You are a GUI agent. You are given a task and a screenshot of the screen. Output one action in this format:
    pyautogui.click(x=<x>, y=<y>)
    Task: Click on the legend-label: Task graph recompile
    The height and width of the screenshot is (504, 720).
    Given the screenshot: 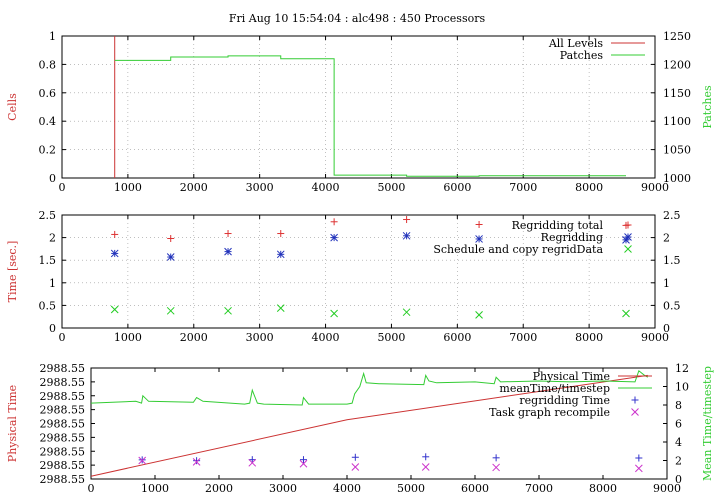 What is the action you would take?
    pyautogui.click(x=549, y=412)
    